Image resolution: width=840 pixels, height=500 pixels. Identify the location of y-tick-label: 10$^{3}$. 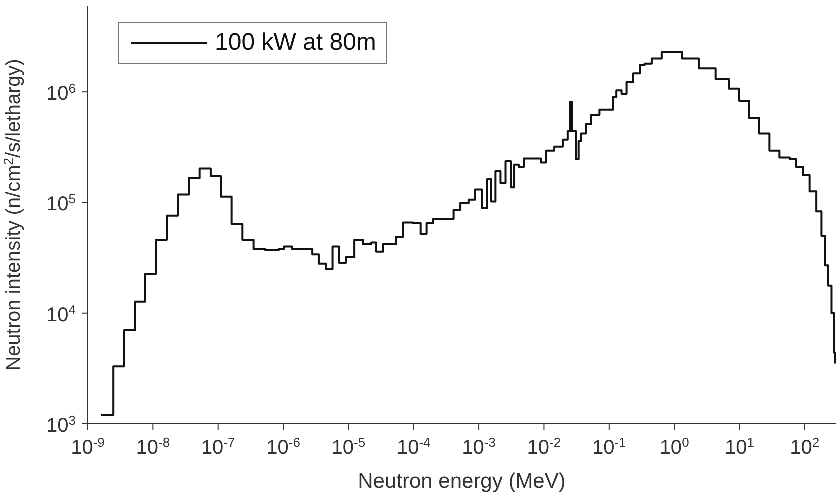
(61, 424).